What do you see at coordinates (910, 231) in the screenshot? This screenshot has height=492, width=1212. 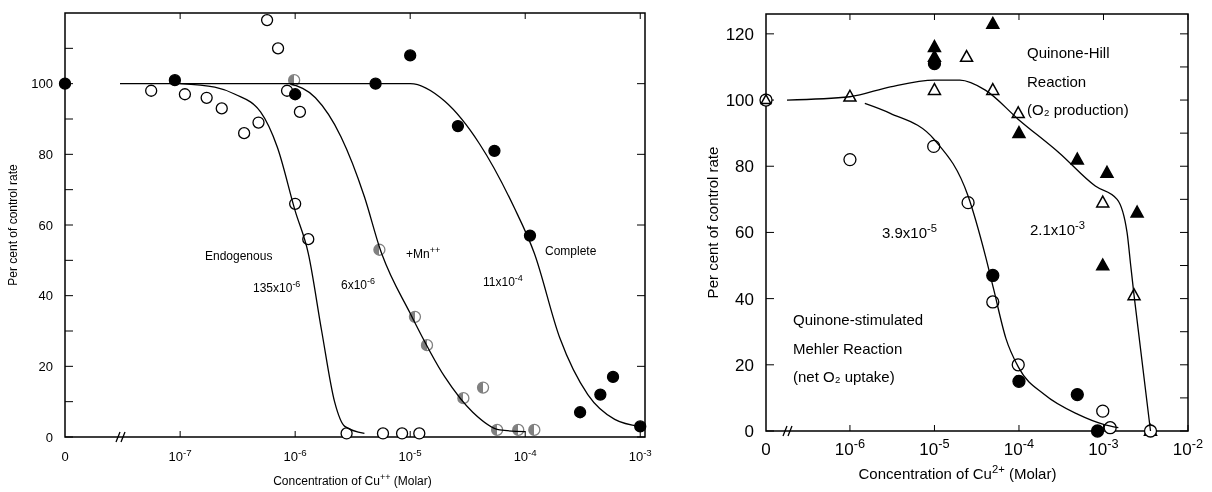 I see `annotation: 3.9x10$^{-5}$` at bounding box center [910, 231].